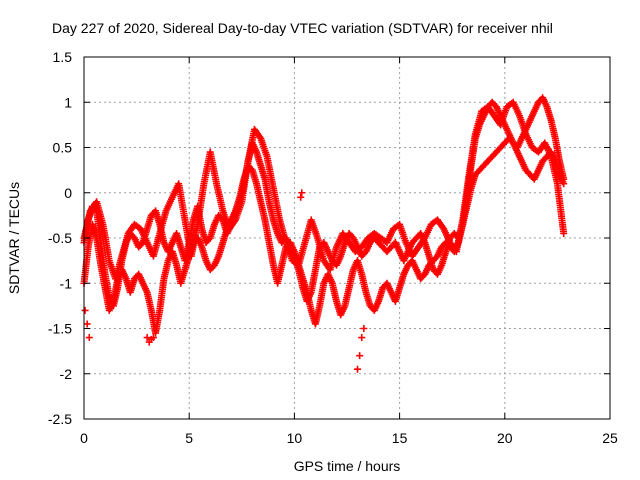 The width and height of the screenshot is (640, 480). Describe the element at coordinates (84, 438) in the screenshot. I see `x-tick-label: 0` at that location.